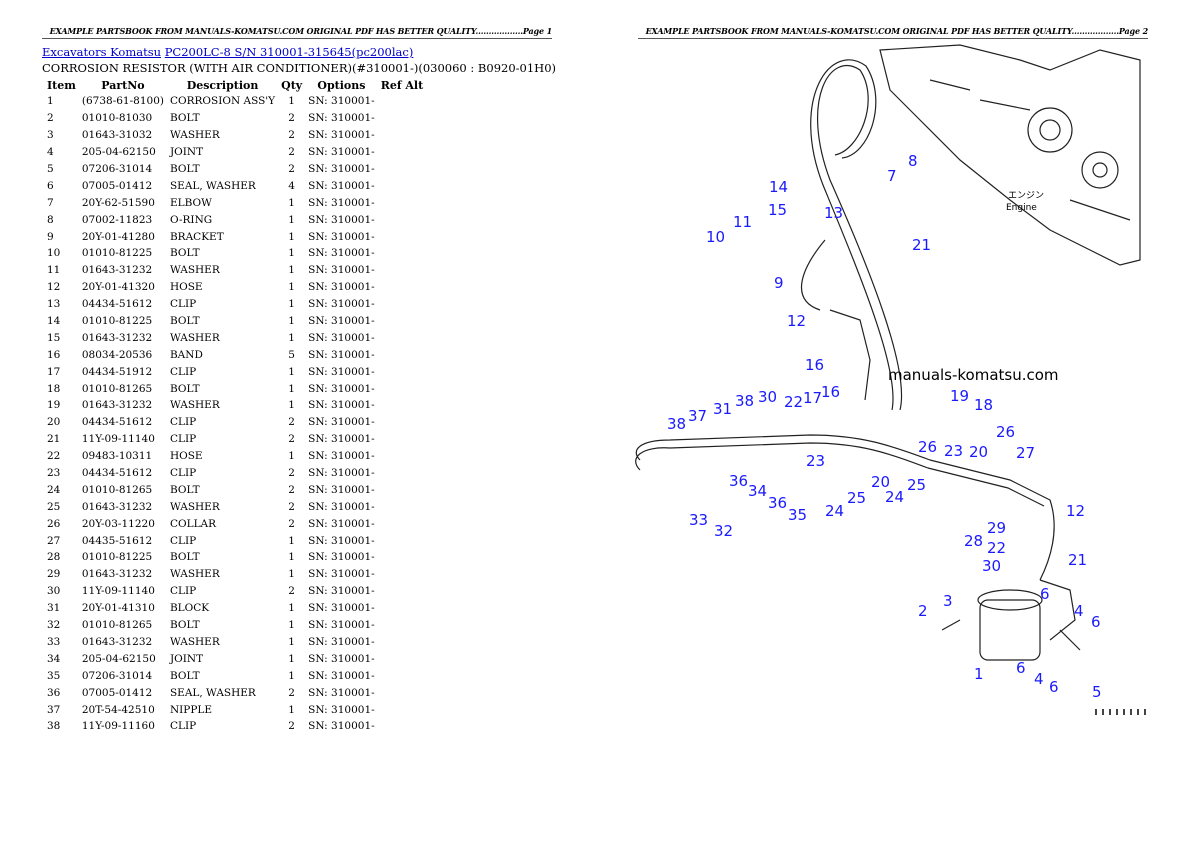  Describe the element at coordinates (235, 456) in the screenshot. I see `table-row: 22 09483-10311 HOSE 1 SN: 310001-` at that location.